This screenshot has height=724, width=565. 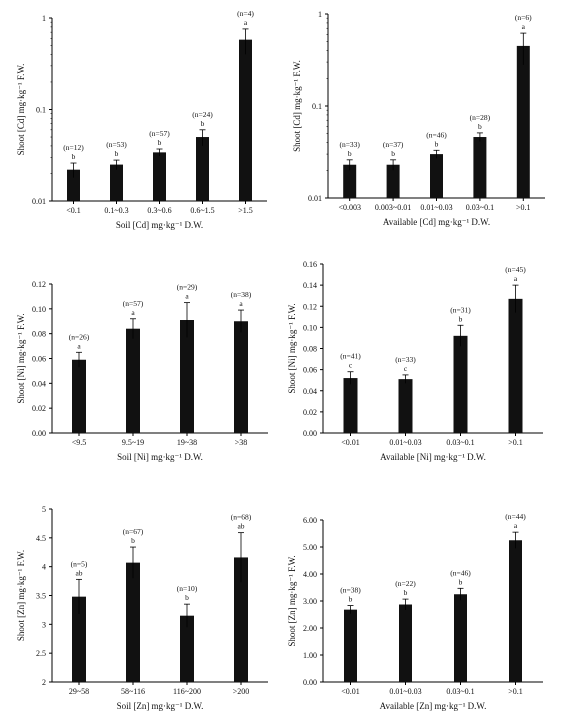 What do you see at coordinates (160, 457) in the screenshot?
I see `x-axis-label: Soil [Ni] mg·kg⁻¹ D.W.` at bounding box center [160, 457].